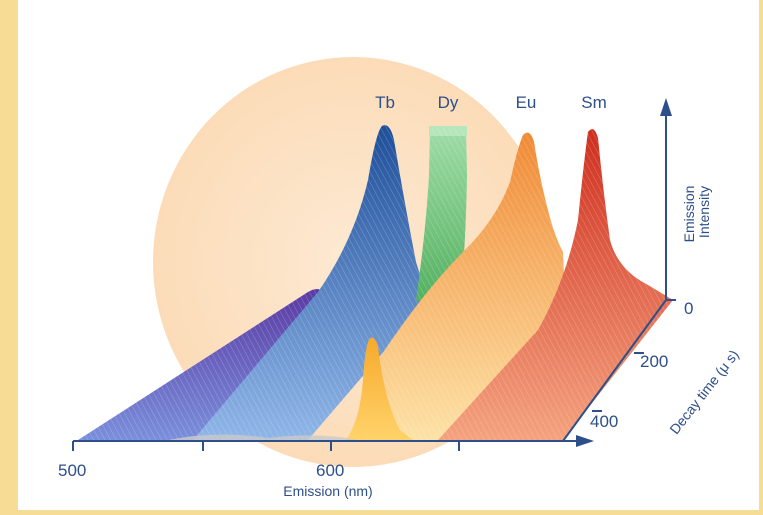 The height and width of the screenshot is (515, 763). I want to click on series-label-tb: Tb, so click(385, 102).